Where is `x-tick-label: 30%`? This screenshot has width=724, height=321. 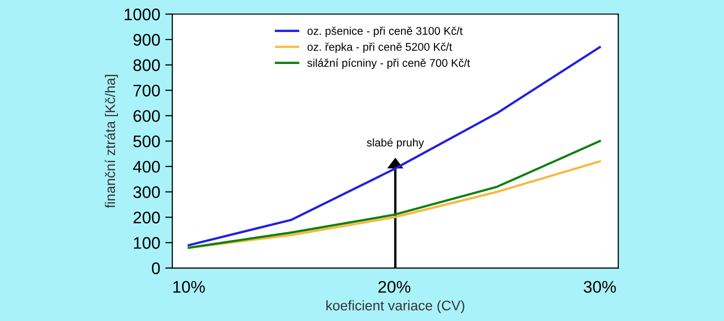 x-tick-label: 30% is located at coordinates (600, 286).